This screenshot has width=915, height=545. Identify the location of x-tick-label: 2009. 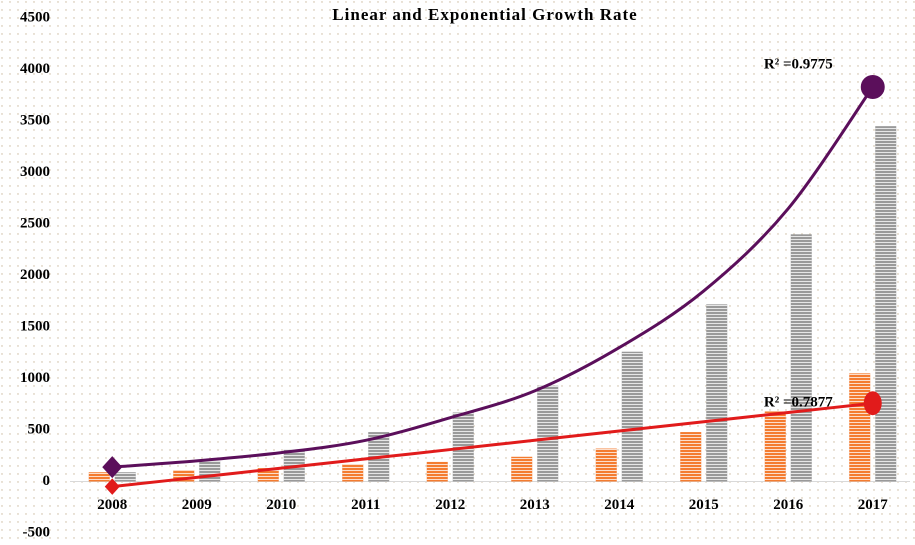
(197, 505).